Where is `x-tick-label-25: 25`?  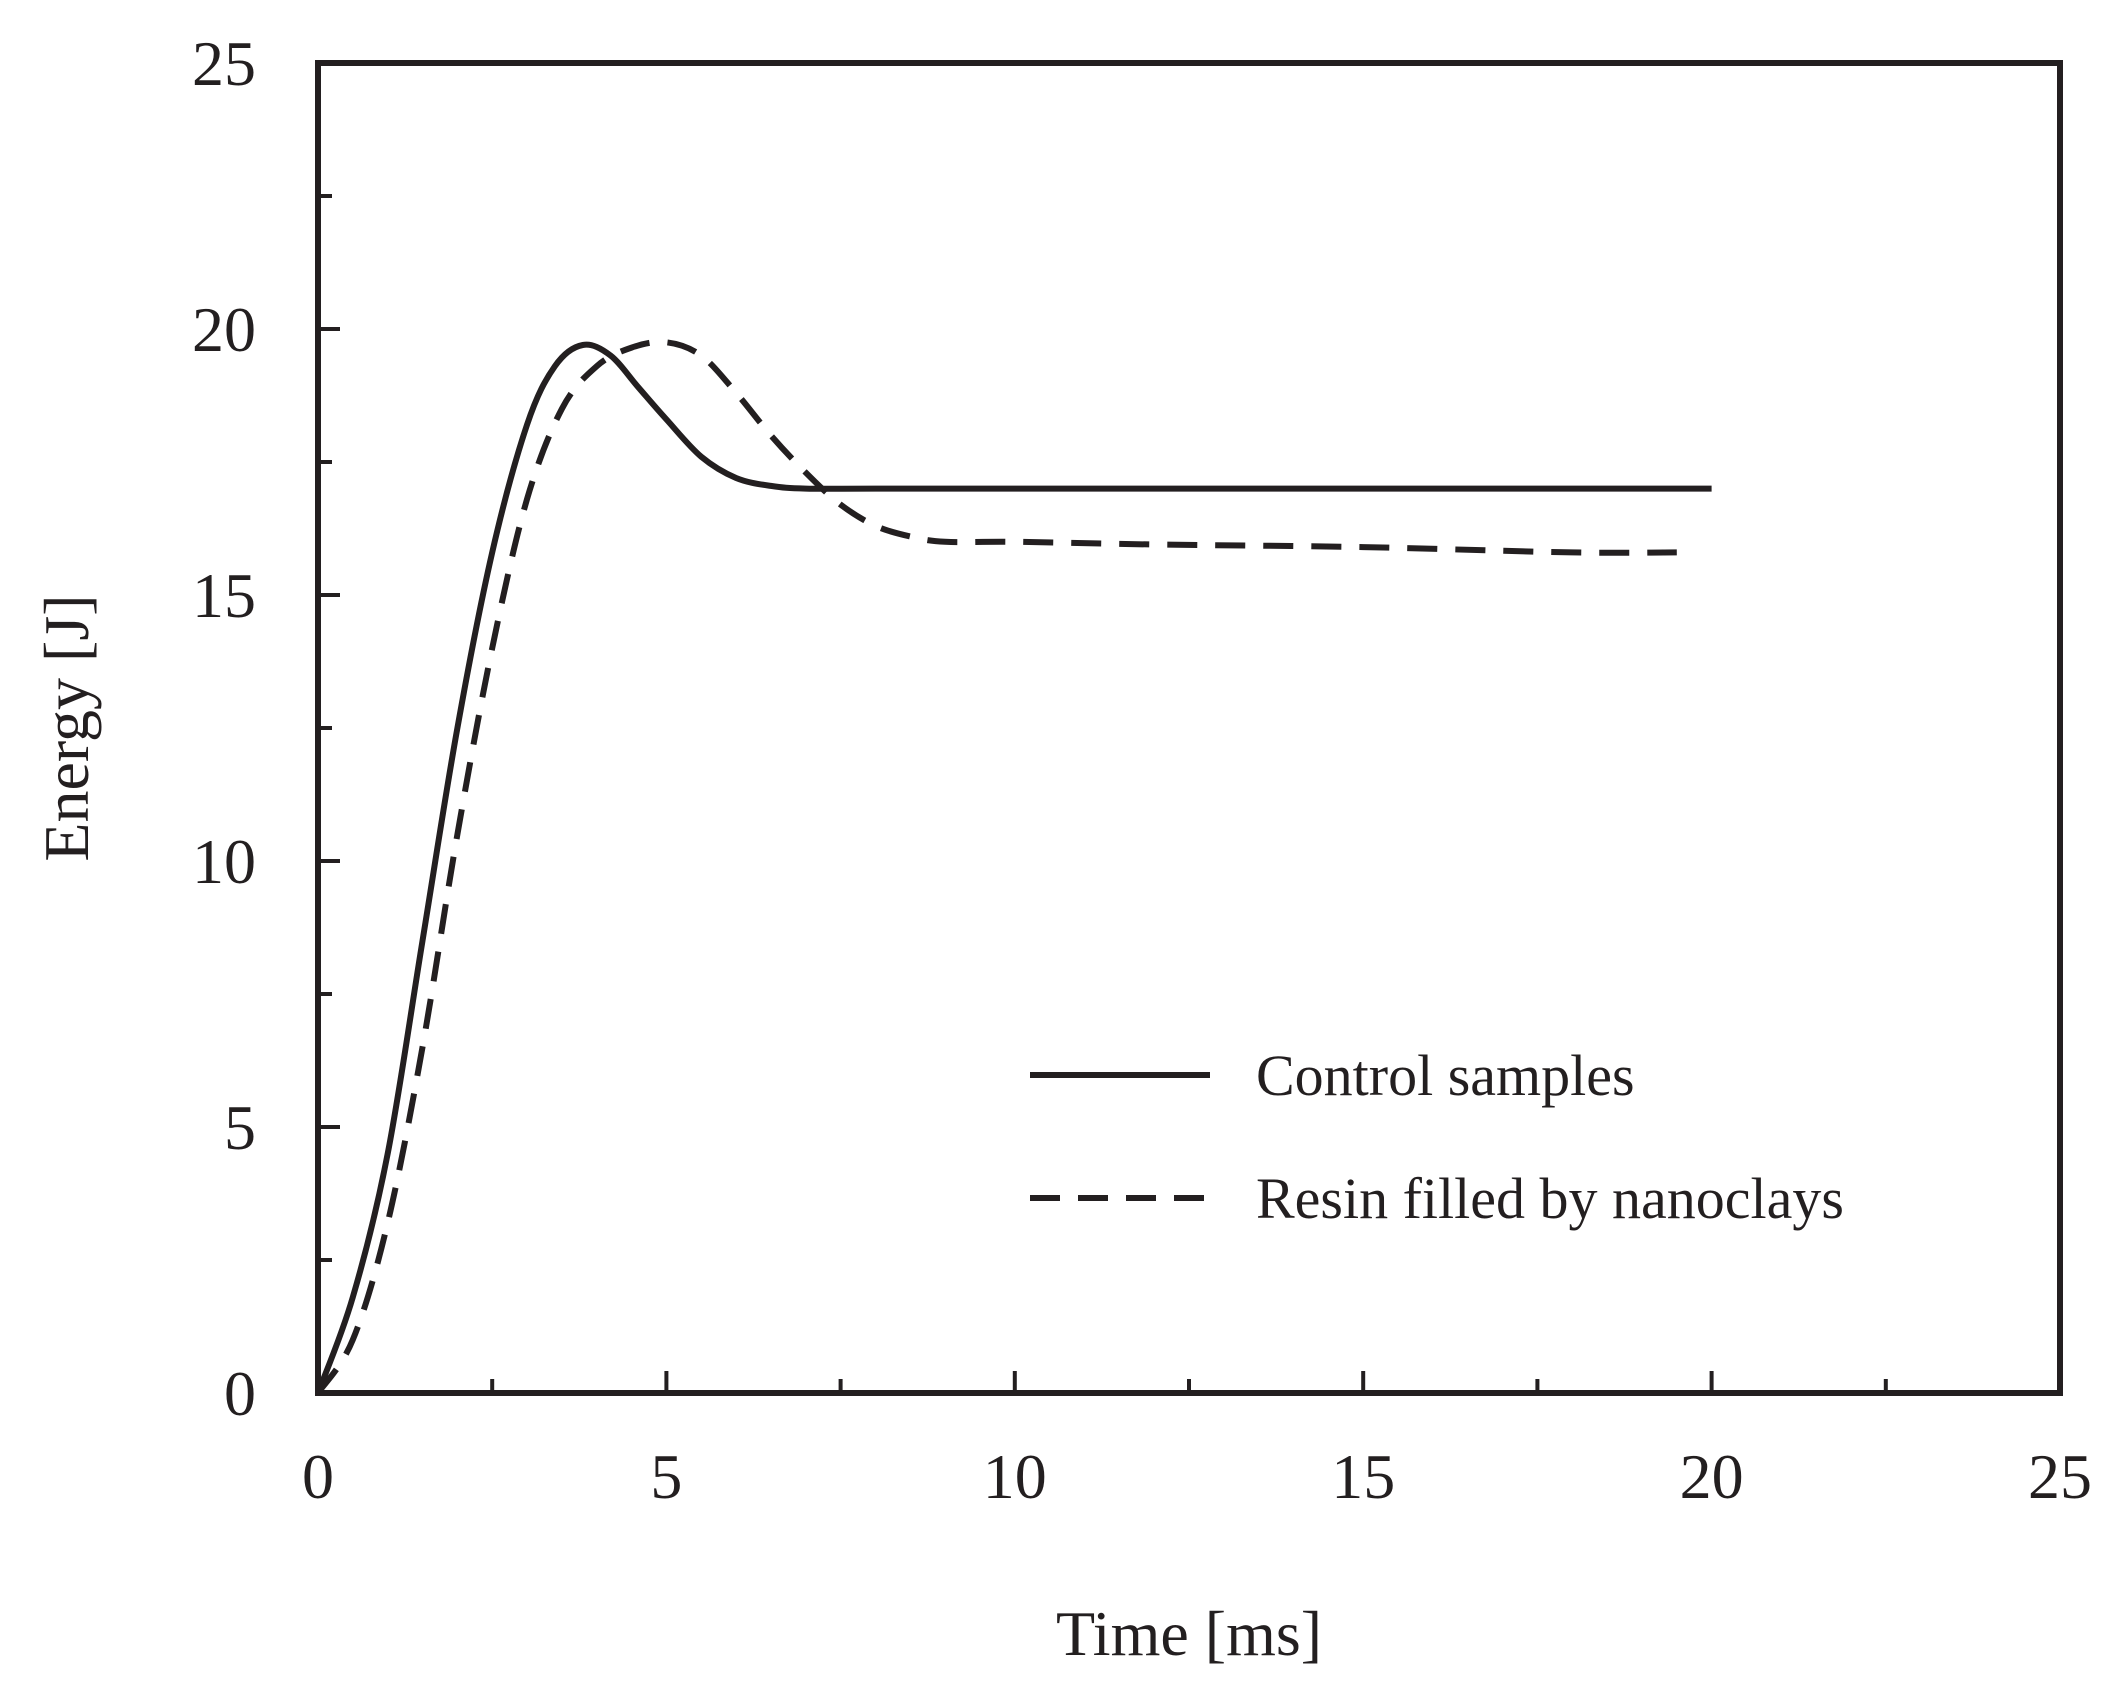 x-tick-label-25: 25 is located at coordinates (2060, 1476).